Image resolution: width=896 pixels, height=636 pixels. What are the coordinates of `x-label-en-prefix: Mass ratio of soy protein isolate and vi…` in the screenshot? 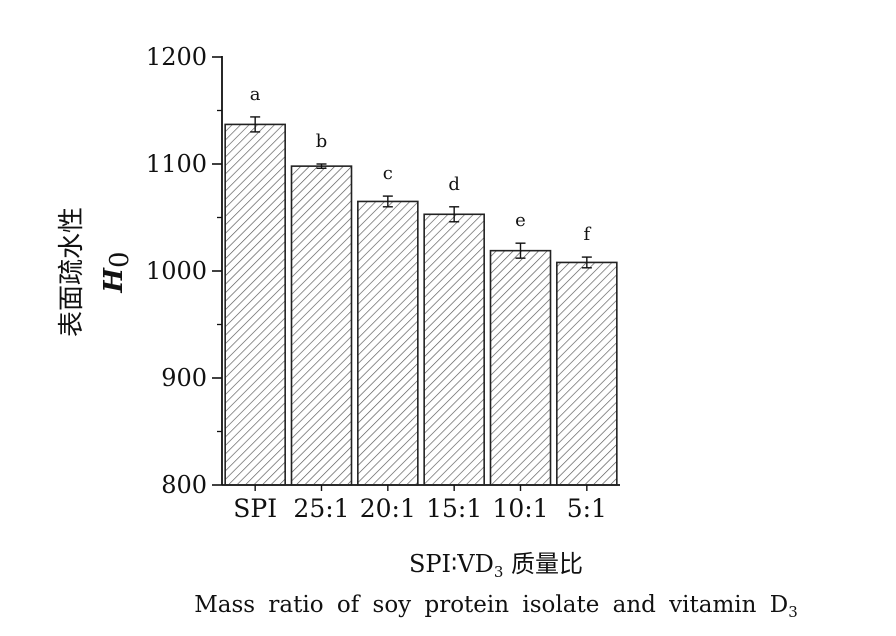 It's located at (491, 605).